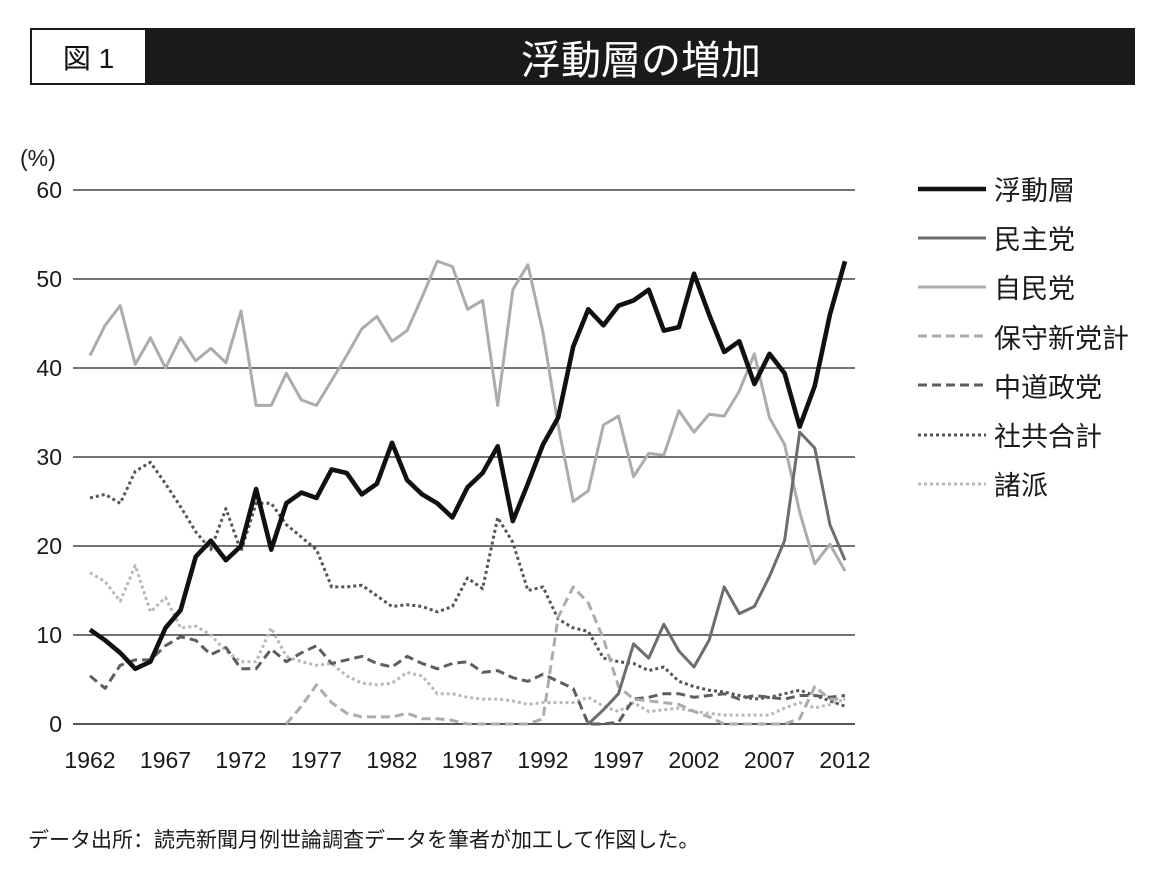 The image size is (1153, 879). What do you see at coordinates (316, 760) in the screenshot?
I see `x-tick-label: 1977` at bounding box center [316, 760].